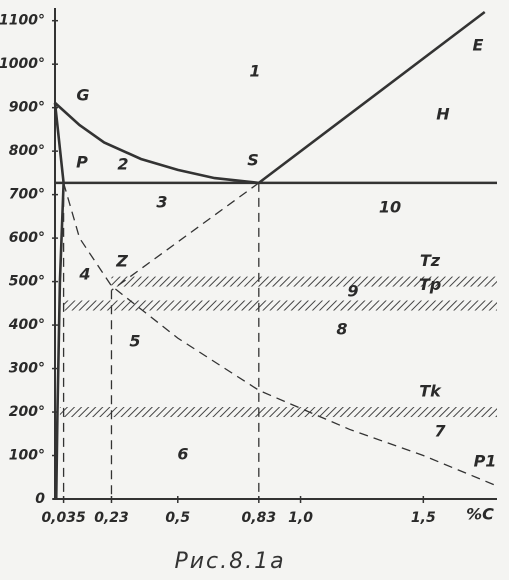 This screenshot has width=509, height=580. What do you see at coordinates (161, 202) in the screenshot?
I see `region-label: 3` at bounding box center [161, 202].